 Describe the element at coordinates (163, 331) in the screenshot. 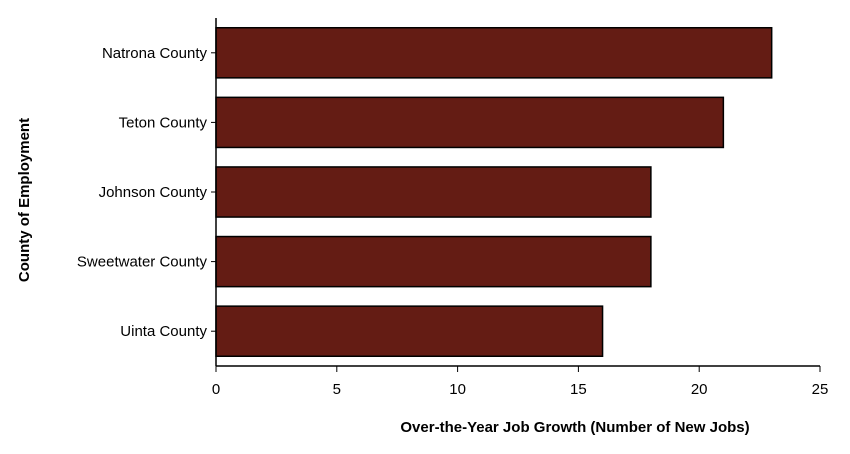

I see `category-label: Uinta County` at that location.